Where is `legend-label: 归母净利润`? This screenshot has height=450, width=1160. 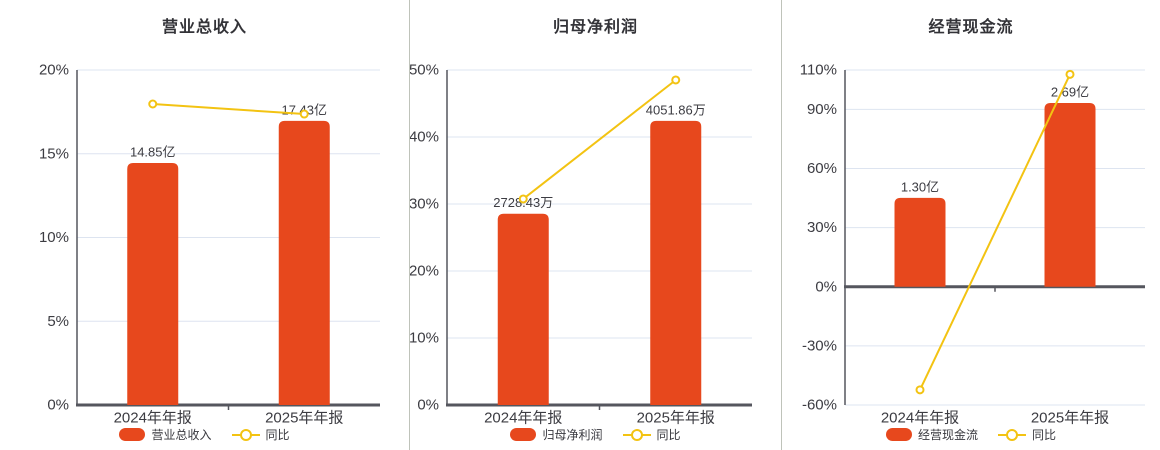
legend-label: 归母净利润 is located at coordinates (572, 435).